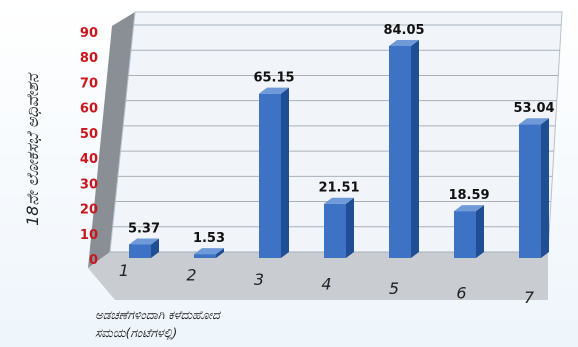 This screenshot has height=347, width=578. Describe the element at coordinates (159, 324) in the screenshot. I see `x-axis-title: ಅಡಚಣೆಗಳಿಂದಾಗಿ ಕಳೆದುಹೋದ ಸಮಯ(ಗಂಟೆಗಳಲ್ಲಿ)` at that location.